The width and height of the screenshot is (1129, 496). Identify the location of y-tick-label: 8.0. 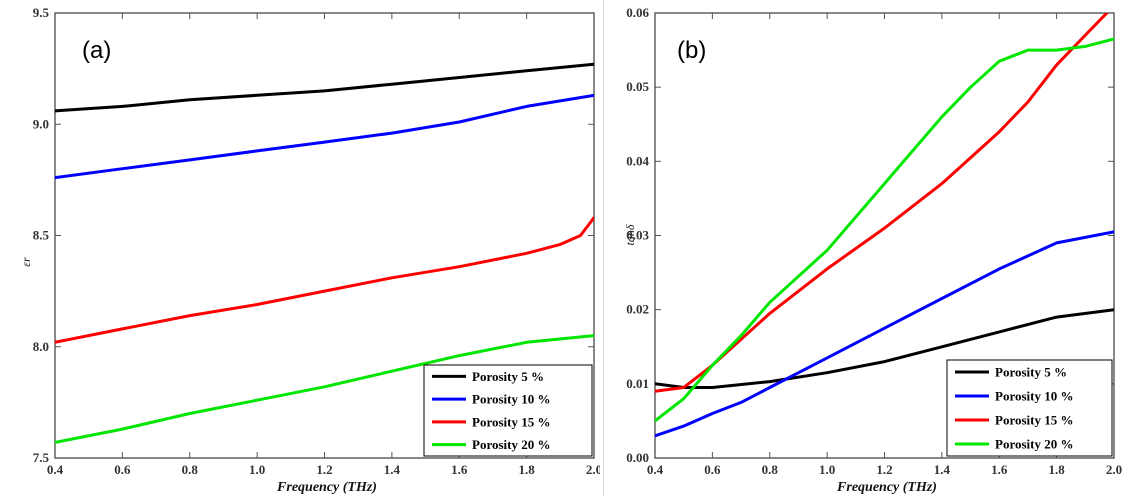
(41, 346).